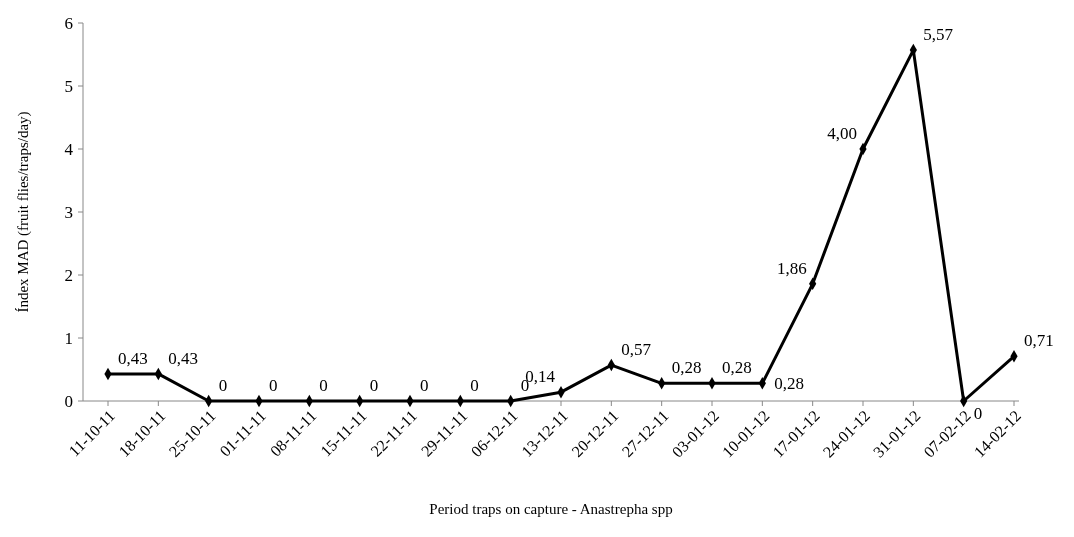 Image resolution: width=1074 pixels, height=537 pixels. What do you see at coordinates (68, 338) in the screenshot?
I see `y-tick-label: 1` at bounding box center [68, 338].